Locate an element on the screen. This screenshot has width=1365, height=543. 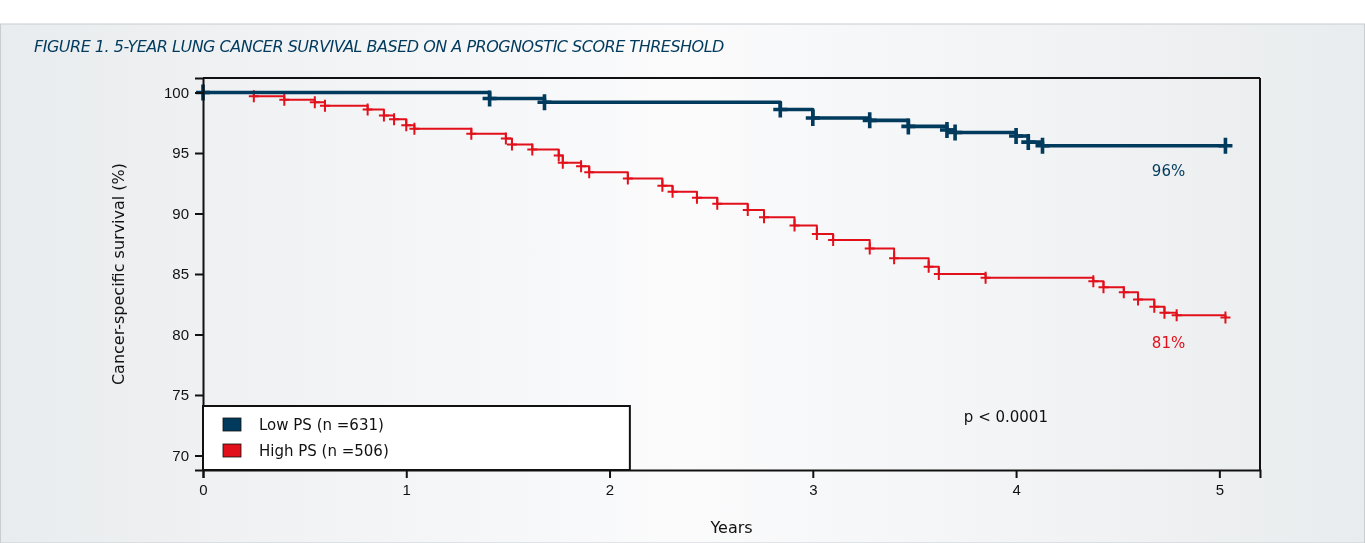
x-tick-label: 1 is located at coordinates (406, 489).